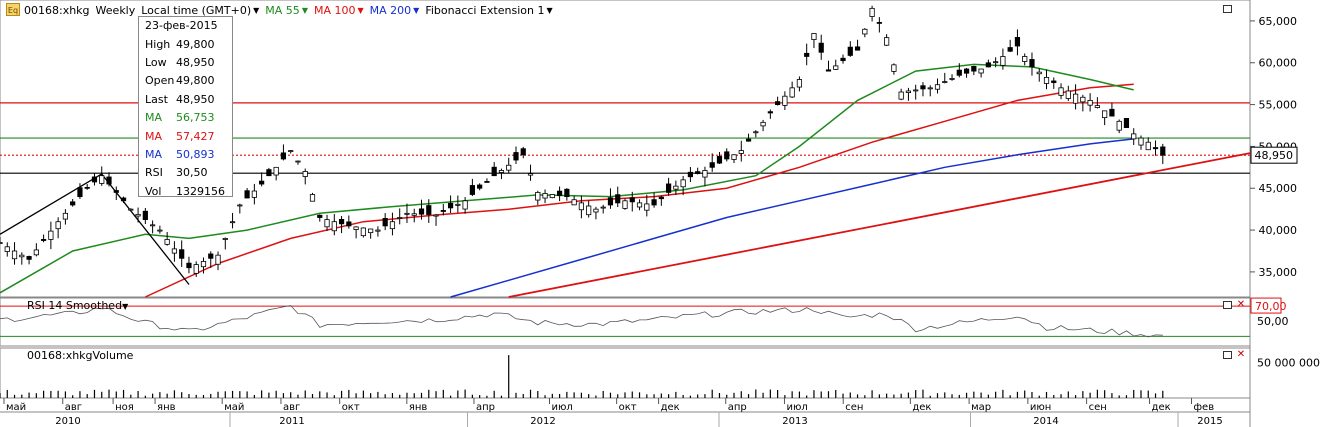 Image resolution: width=1340 pixels, height=427 pixels. Describe the element at coordinates (195, 155) in the screenshot. I see `info-value: 50,893` at that location.